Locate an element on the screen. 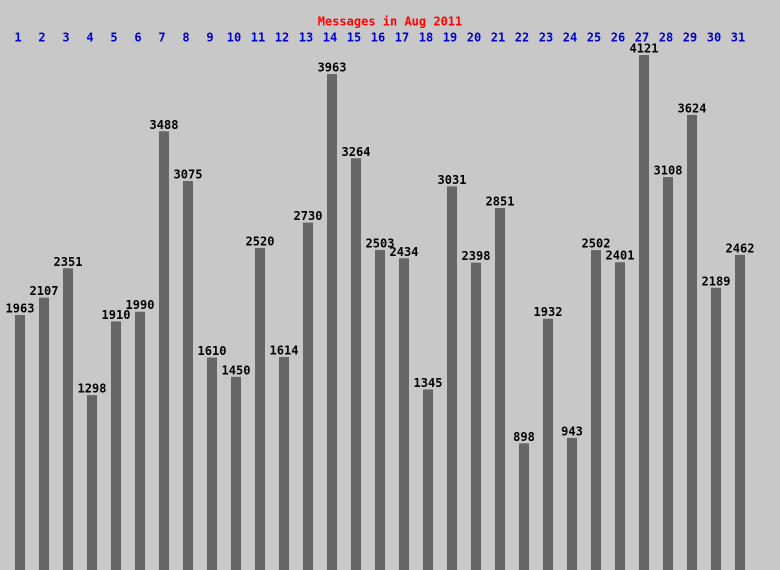 Image resolution: width=780 pixels, height=570 pixels. x-tick-label: 25 is located at coordinates (594, 38).